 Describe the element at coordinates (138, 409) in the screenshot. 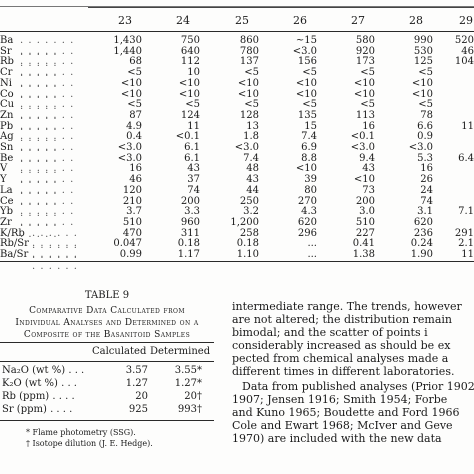

I see `table9-calculated-value: 925` at that location.